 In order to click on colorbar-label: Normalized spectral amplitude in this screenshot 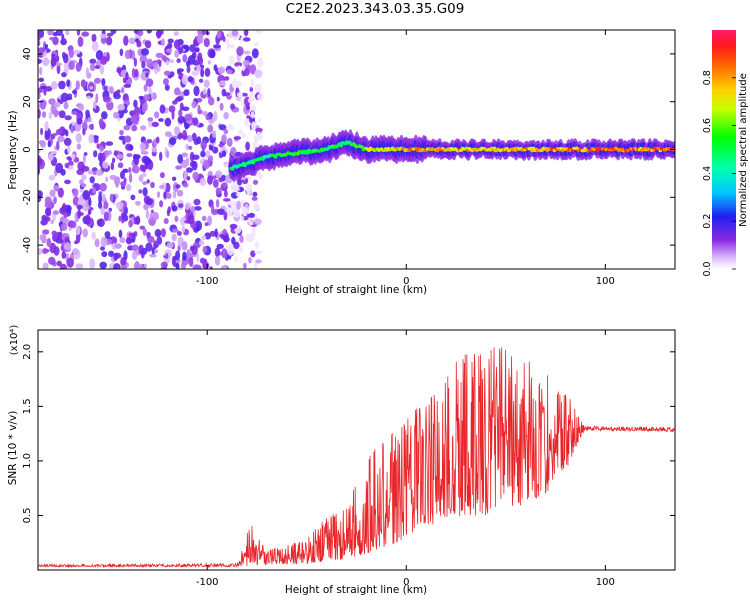, I will do `click(743, 150)`.